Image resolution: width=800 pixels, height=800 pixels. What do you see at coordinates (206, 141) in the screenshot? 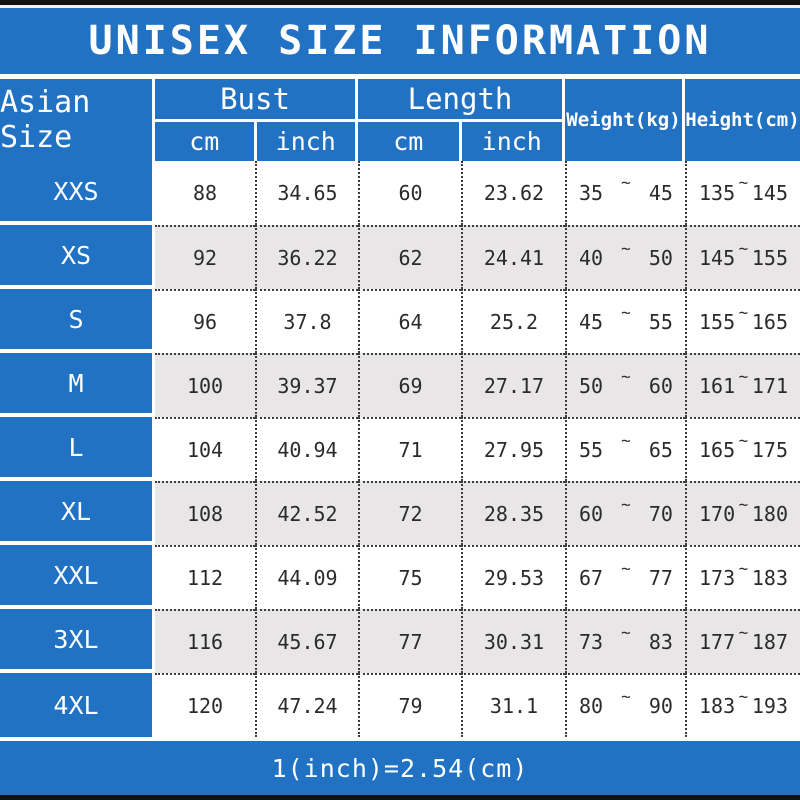
I see `column-header-bust-cm: cm` at bounding box center [206, 141].